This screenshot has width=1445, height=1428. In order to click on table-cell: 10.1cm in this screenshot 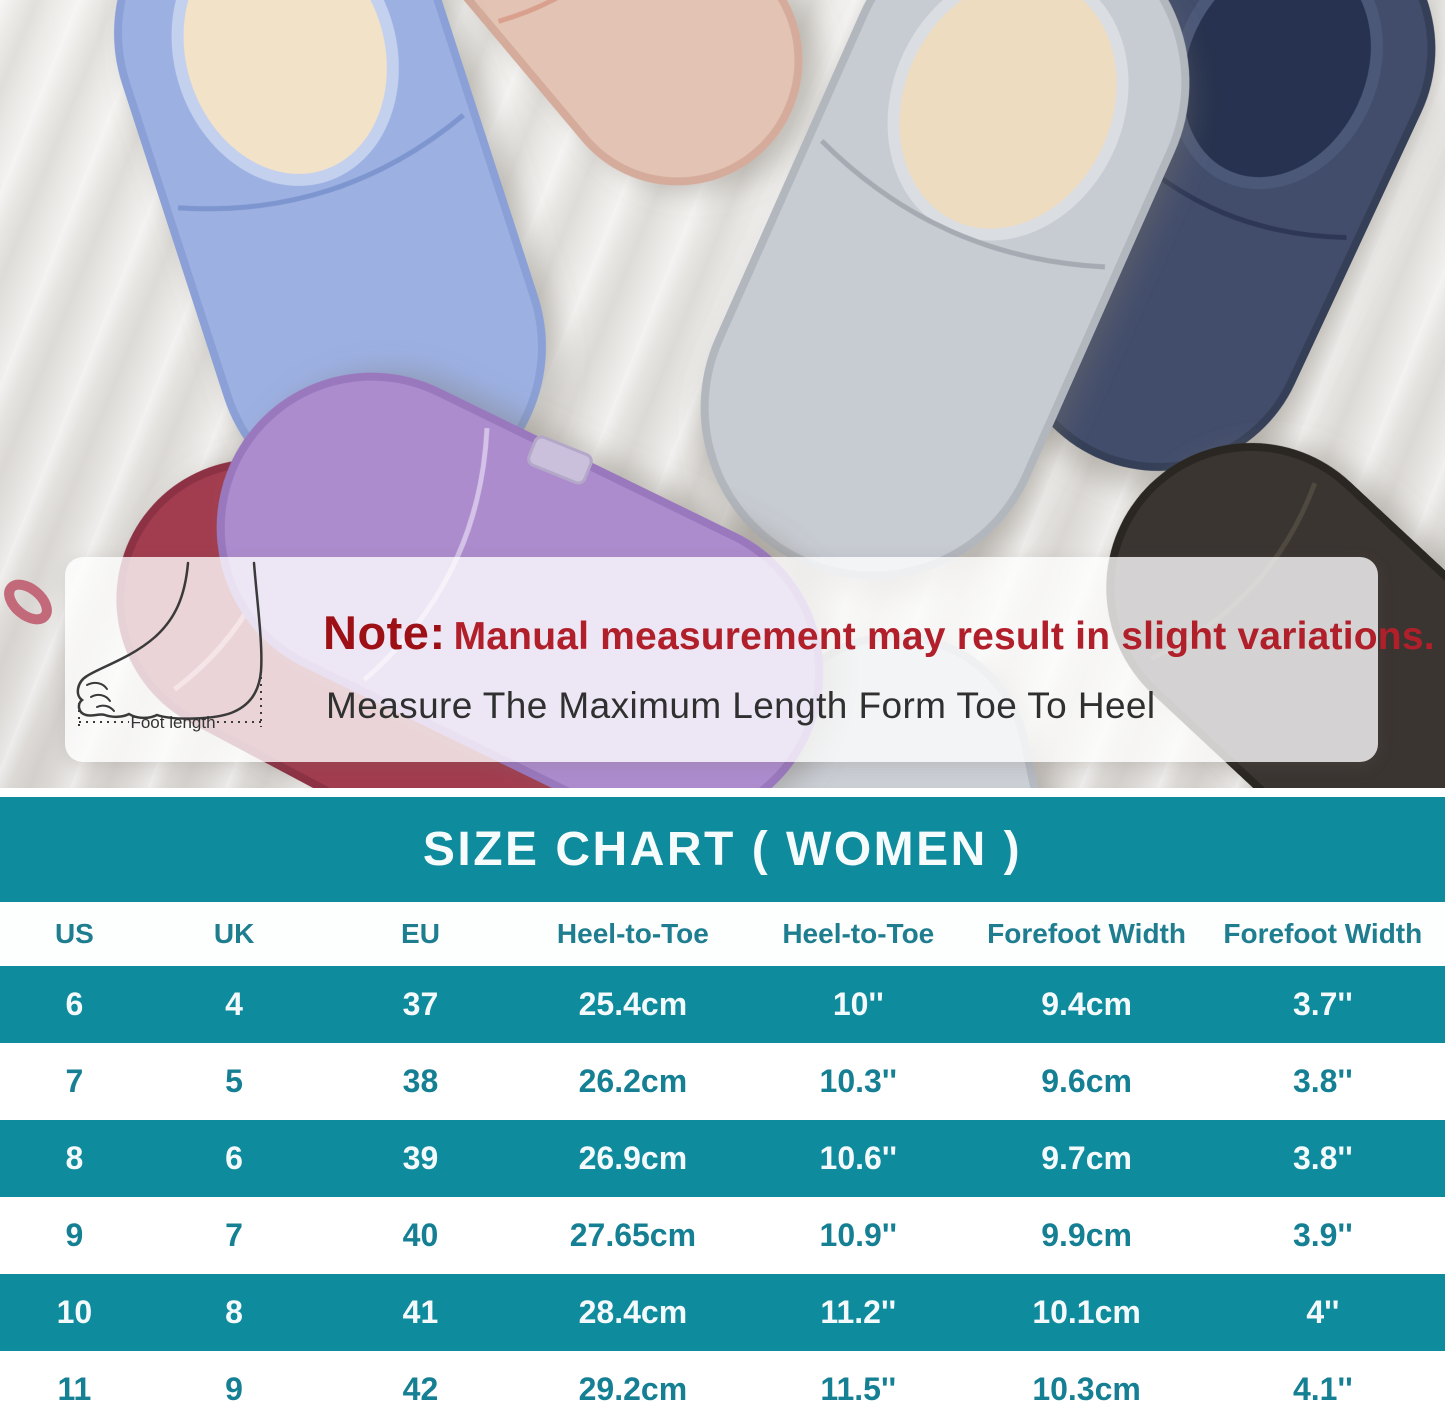, I will do `click(1086, 1312)`.